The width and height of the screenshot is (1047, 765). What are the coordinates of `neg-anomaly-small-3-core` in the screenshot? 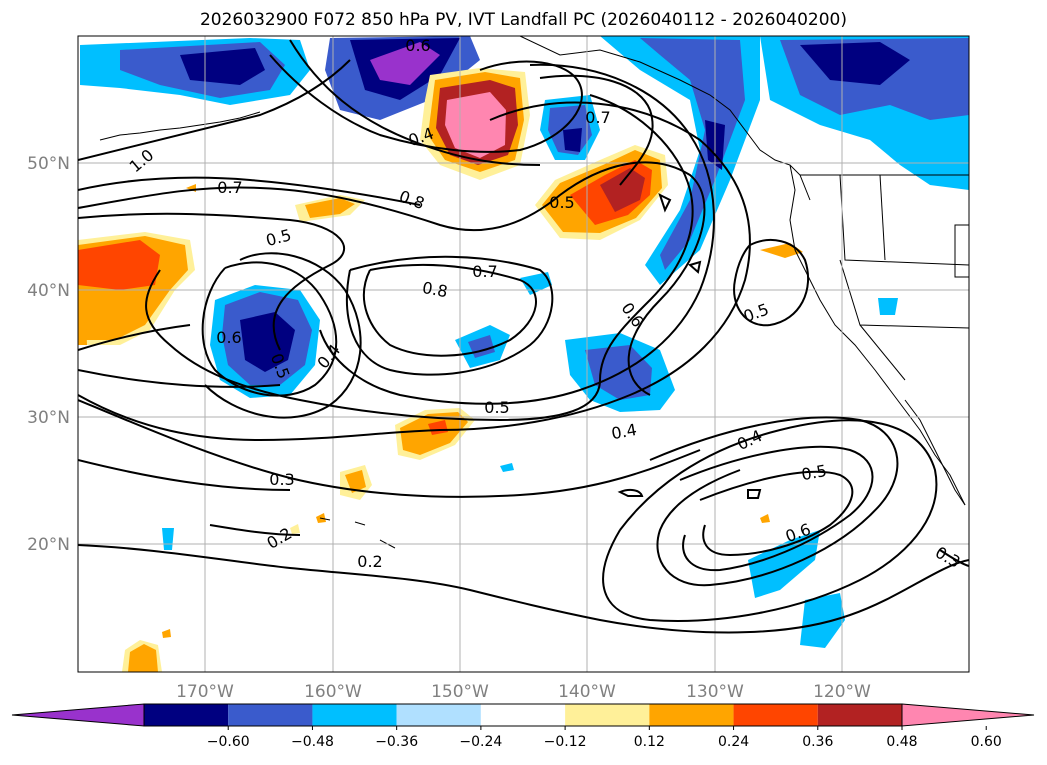 It's located at (618, 372).